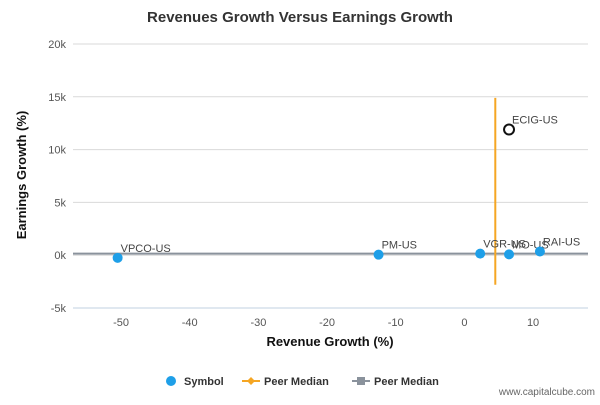 This screenshot has width=600, height=405. Describe the element at coordinates (190, 323) in the screenshot. I see `x-tick-label: -40` at that location.